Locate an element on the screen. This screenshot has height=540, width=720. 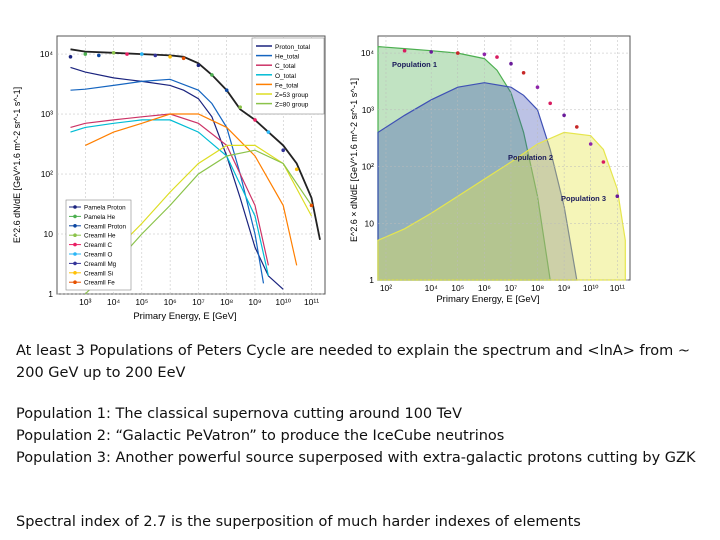
x-tick-label: 10⁹ is located at coordinates (564, 288).